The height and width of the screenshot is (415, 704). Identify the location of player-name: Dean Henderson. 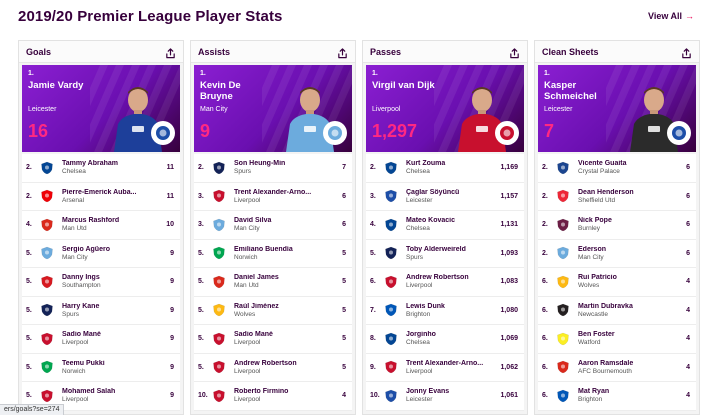
(606, 192).